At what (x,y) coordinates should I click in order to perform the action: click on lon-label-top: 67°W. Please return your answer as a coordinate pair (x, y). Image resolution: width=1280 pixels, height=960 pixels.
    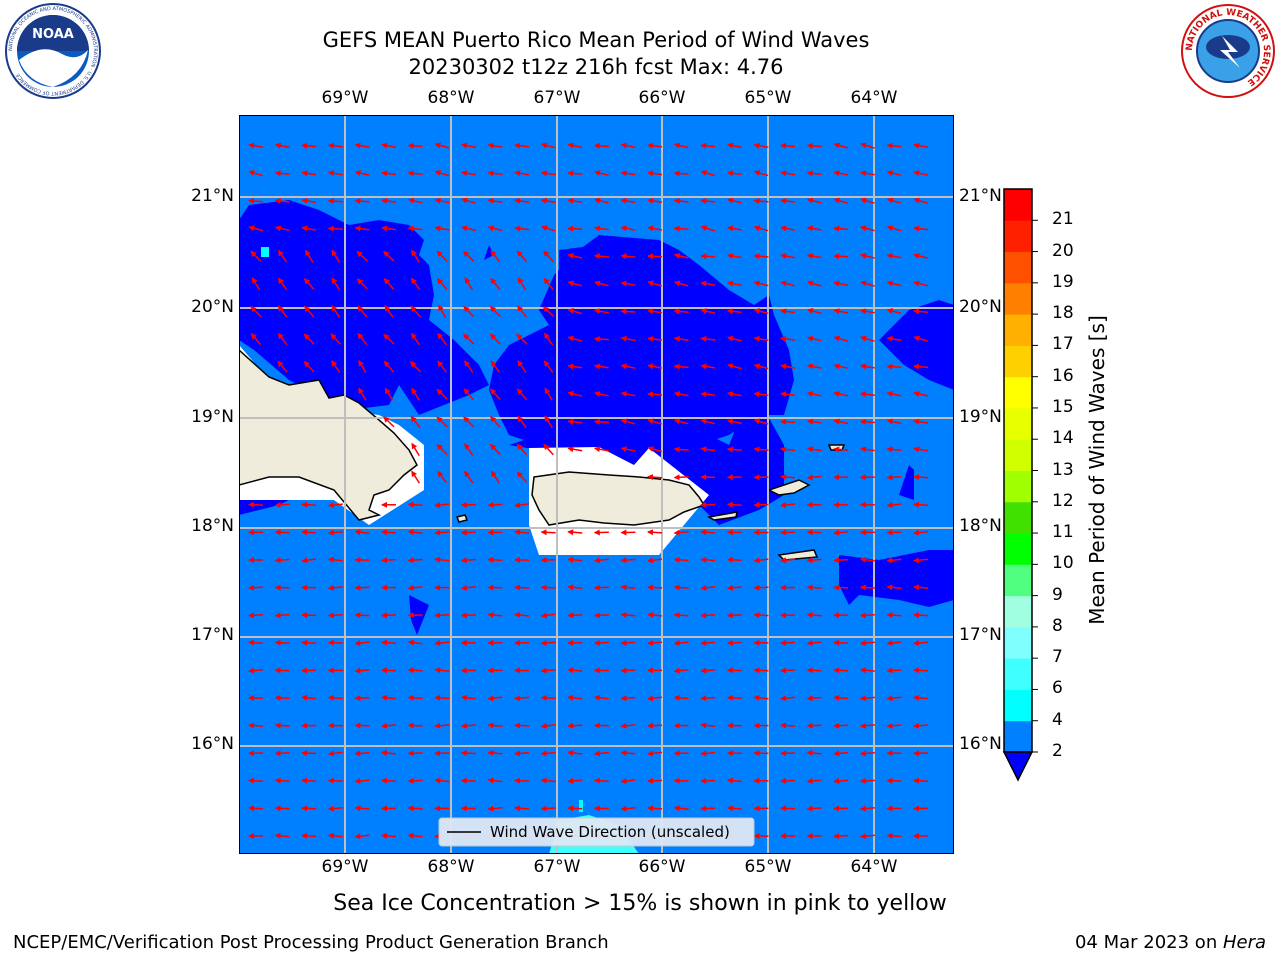
    Looking at the image, I should click on (557, 98).